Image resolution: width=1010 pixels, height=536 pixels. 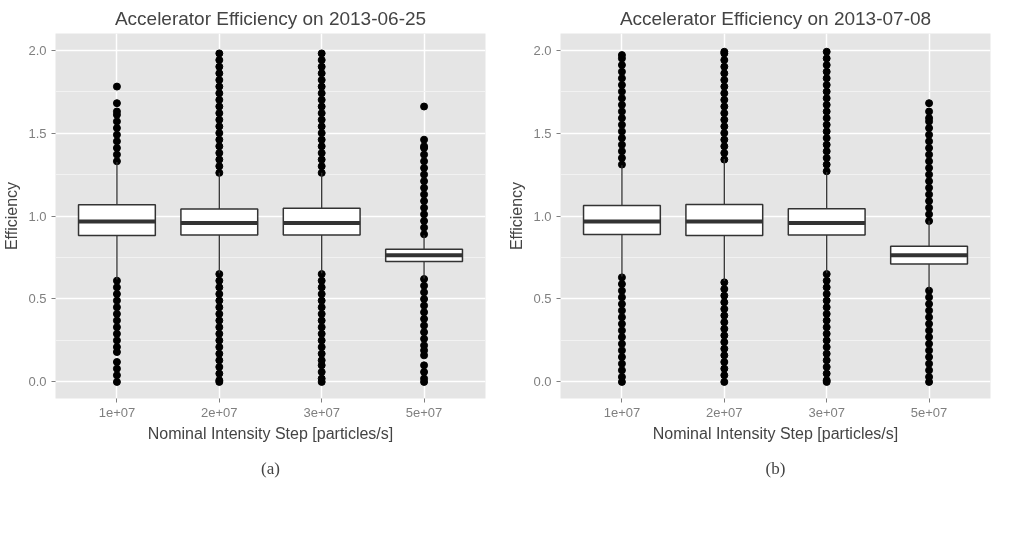 I want to click on chart-title: Accelerator Efficiency on 2013-07-08, so click(x=775, y=18).